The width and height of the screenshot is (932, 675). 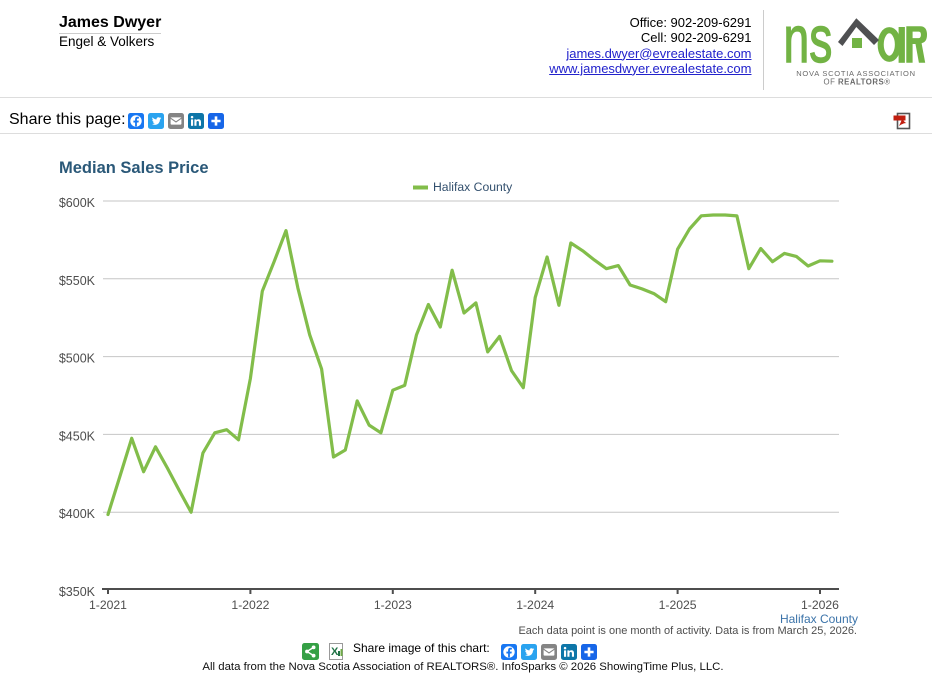 What do you see at coordinates (808, 42) in the screenshot?
I see `svg-text: ns` at bounding box center [808, 42].